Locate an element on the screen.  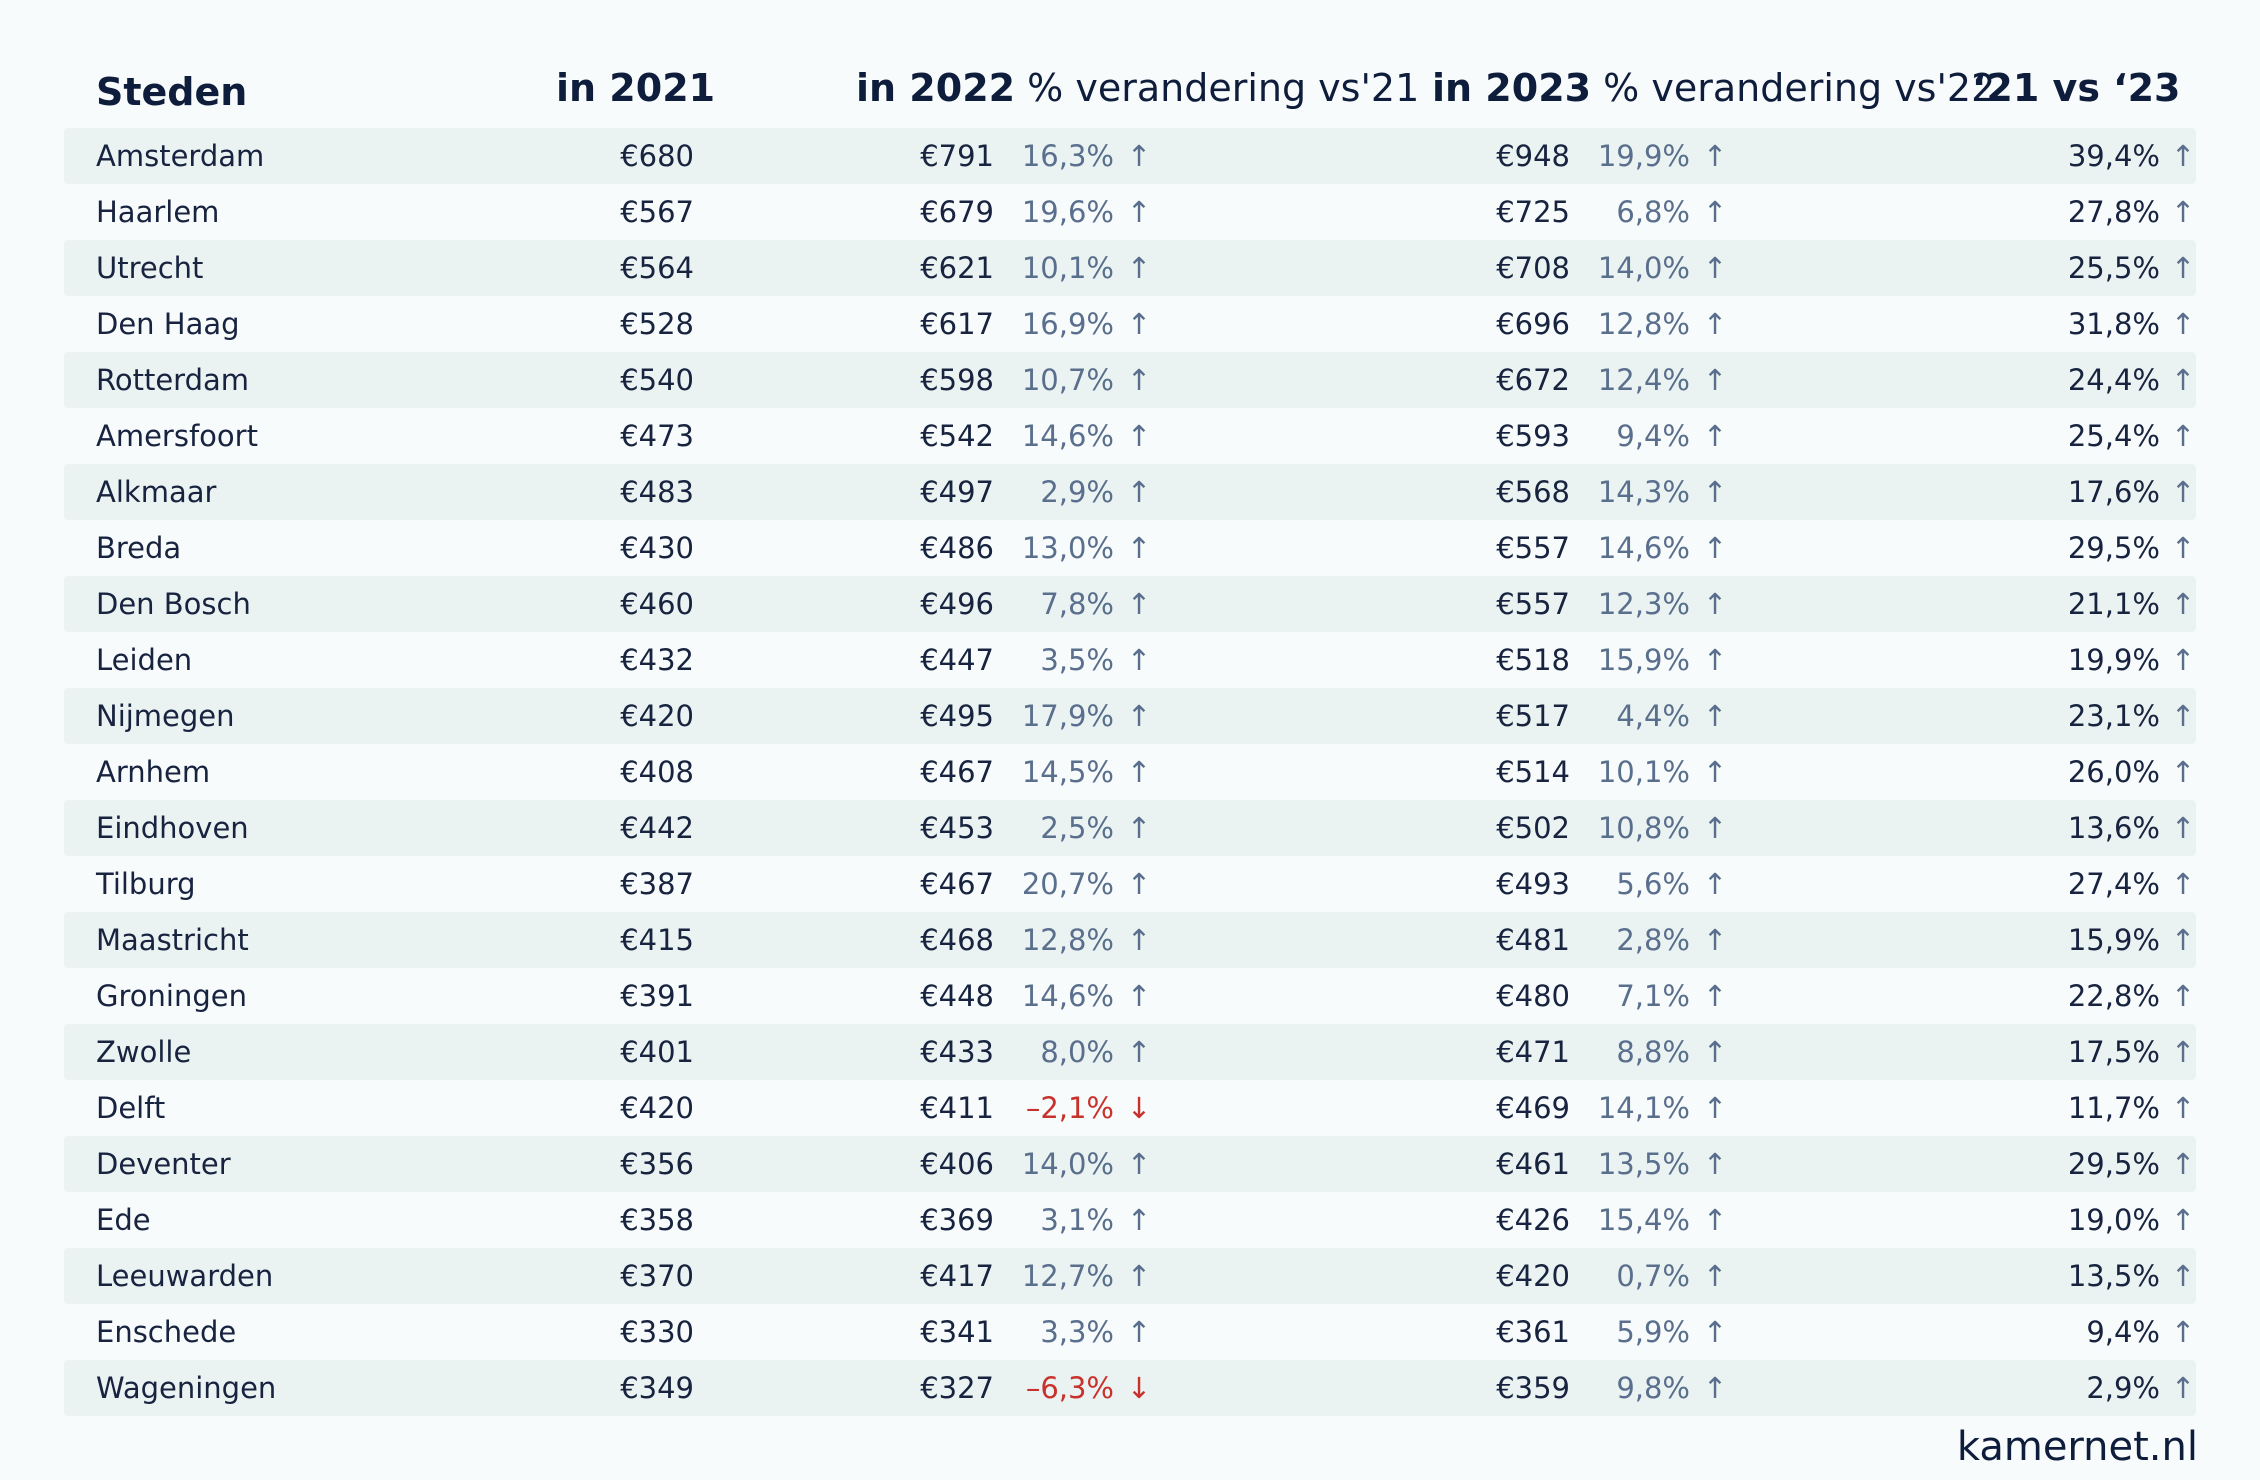
change-2022: 3,1% is located at coordinates (1077, 1220).